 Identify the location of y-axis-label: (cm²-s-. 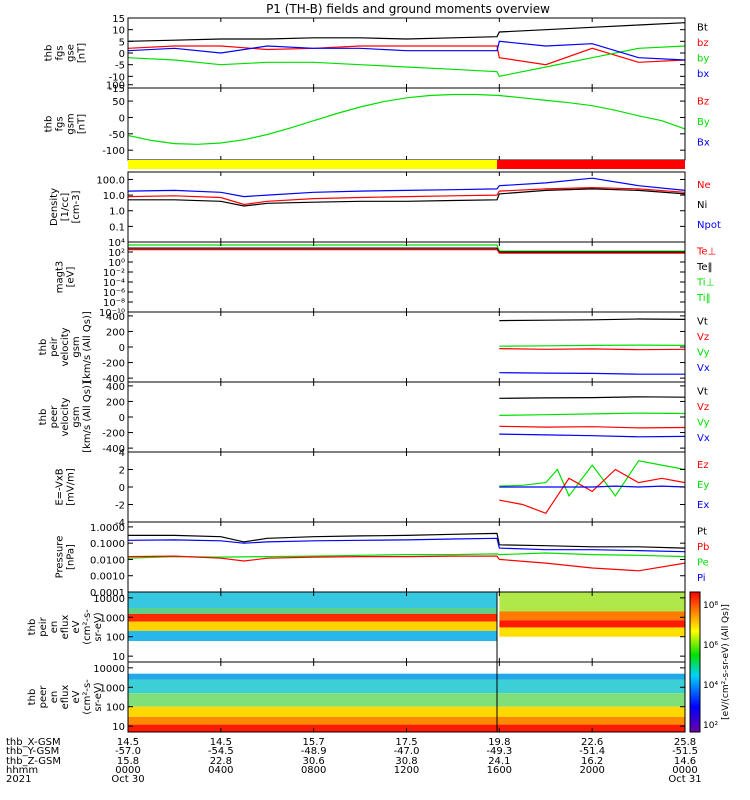
(87, 627).